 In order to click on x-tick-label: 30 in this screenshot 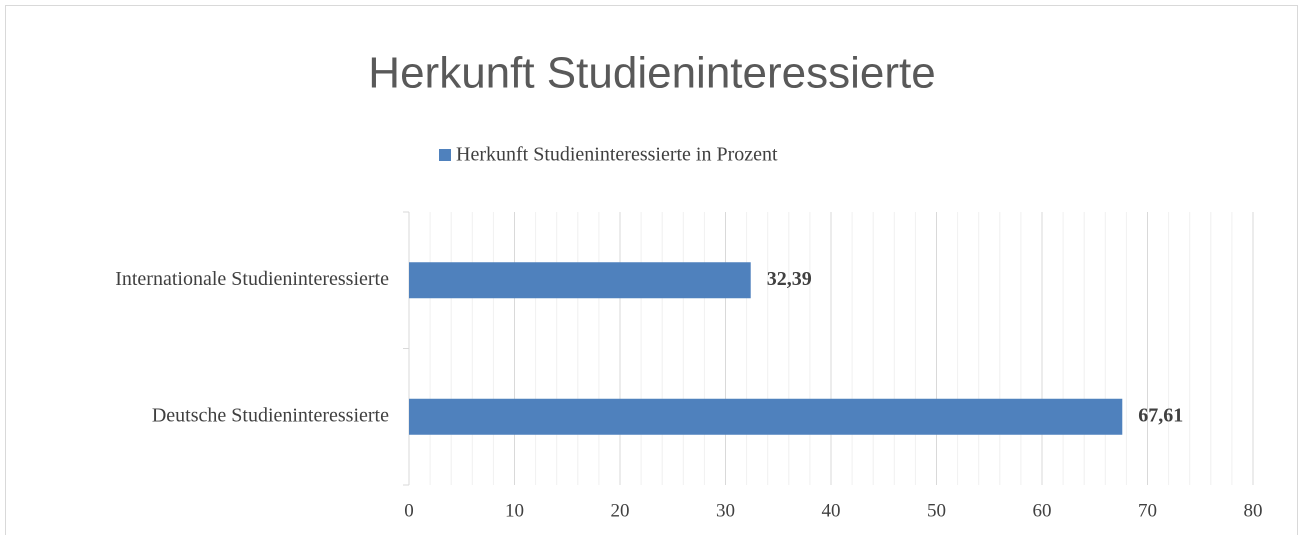, I will do `click(725, 510)`.